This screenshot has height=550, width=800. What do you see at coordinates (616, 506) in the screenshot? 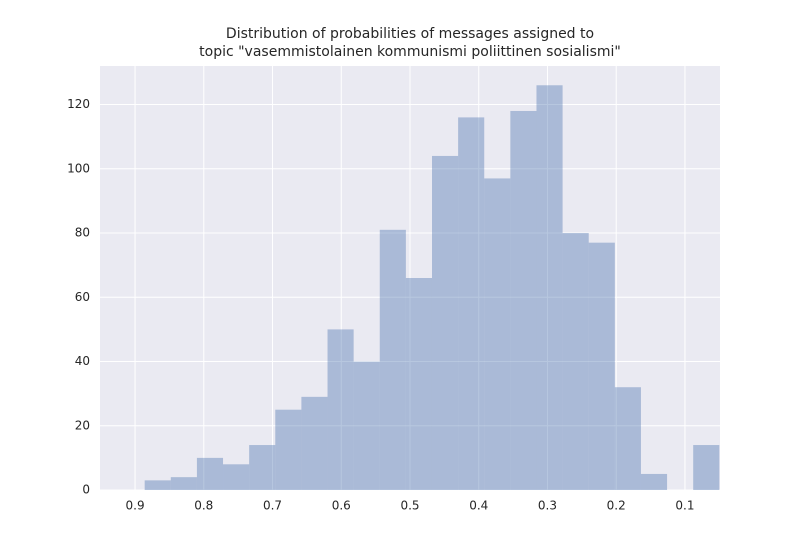
I see `x-tick-label: 0.2` at bounding box center [616, 506].